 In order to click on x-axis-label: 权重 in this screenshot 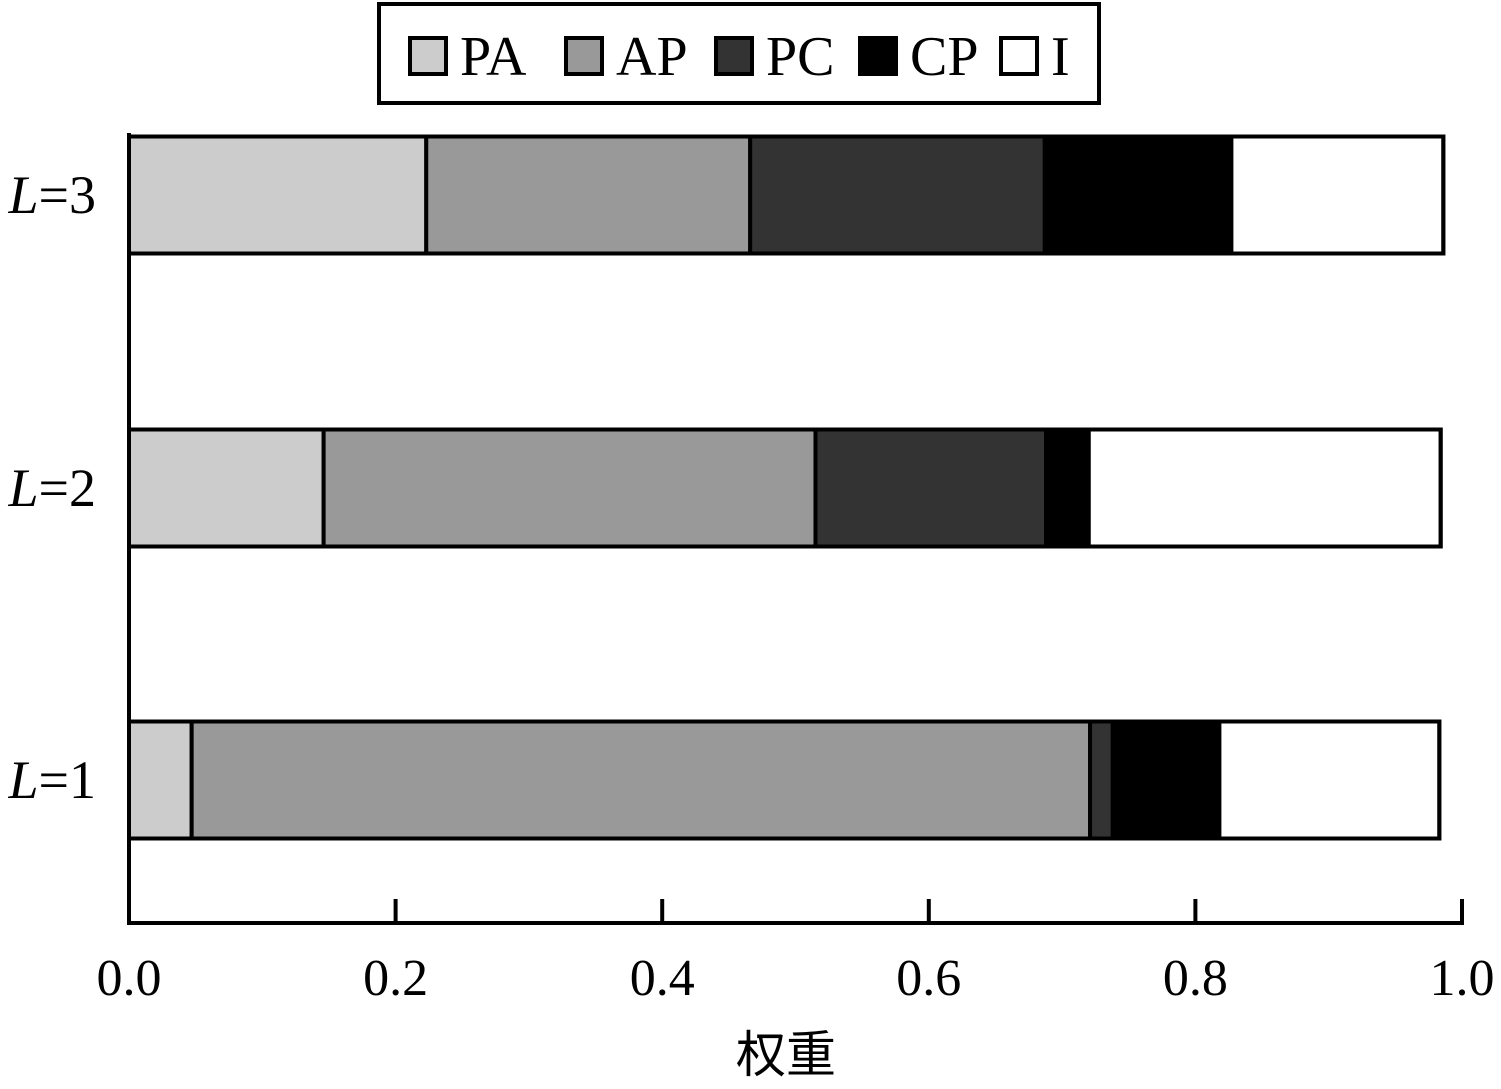, I will do `click(786, 1055)`.